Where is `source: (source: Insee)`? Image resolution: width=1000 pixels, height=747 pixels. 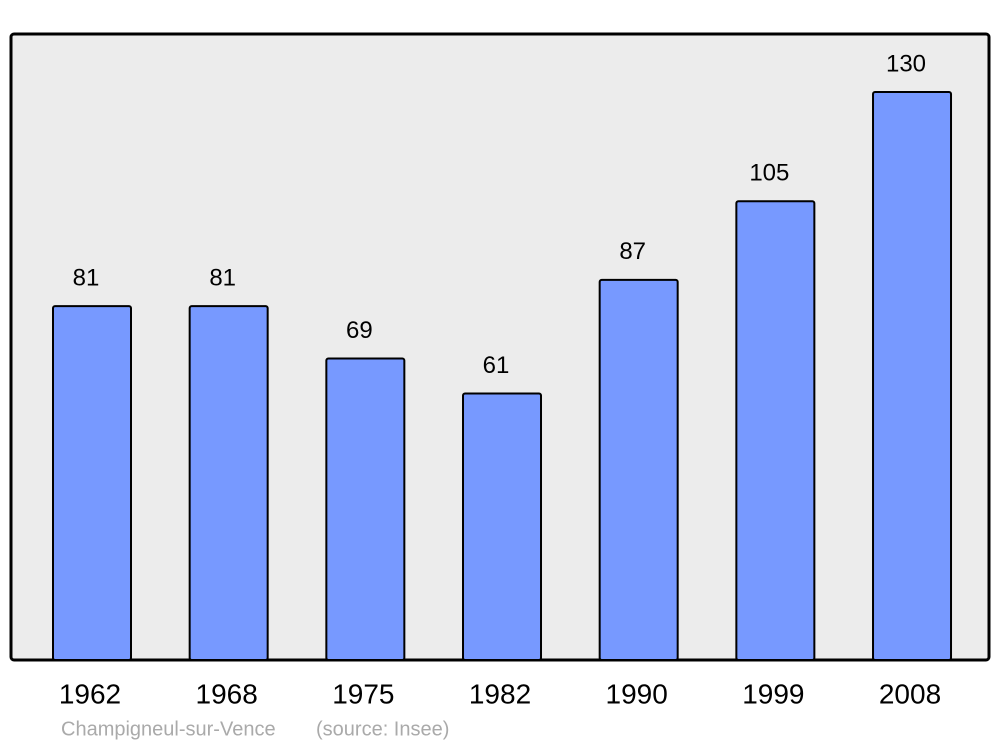
source: (source: Insee) is located at coordinates (382, 729).